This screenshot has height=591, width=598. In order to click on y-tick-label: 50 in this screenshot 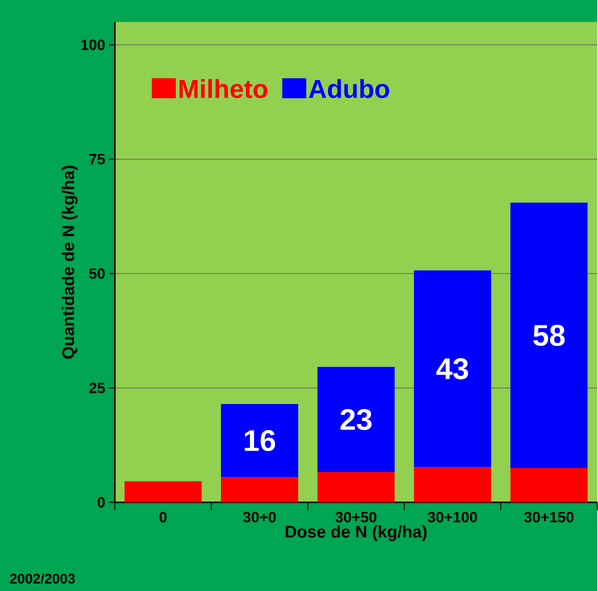, I will do `click(97, 273)`.